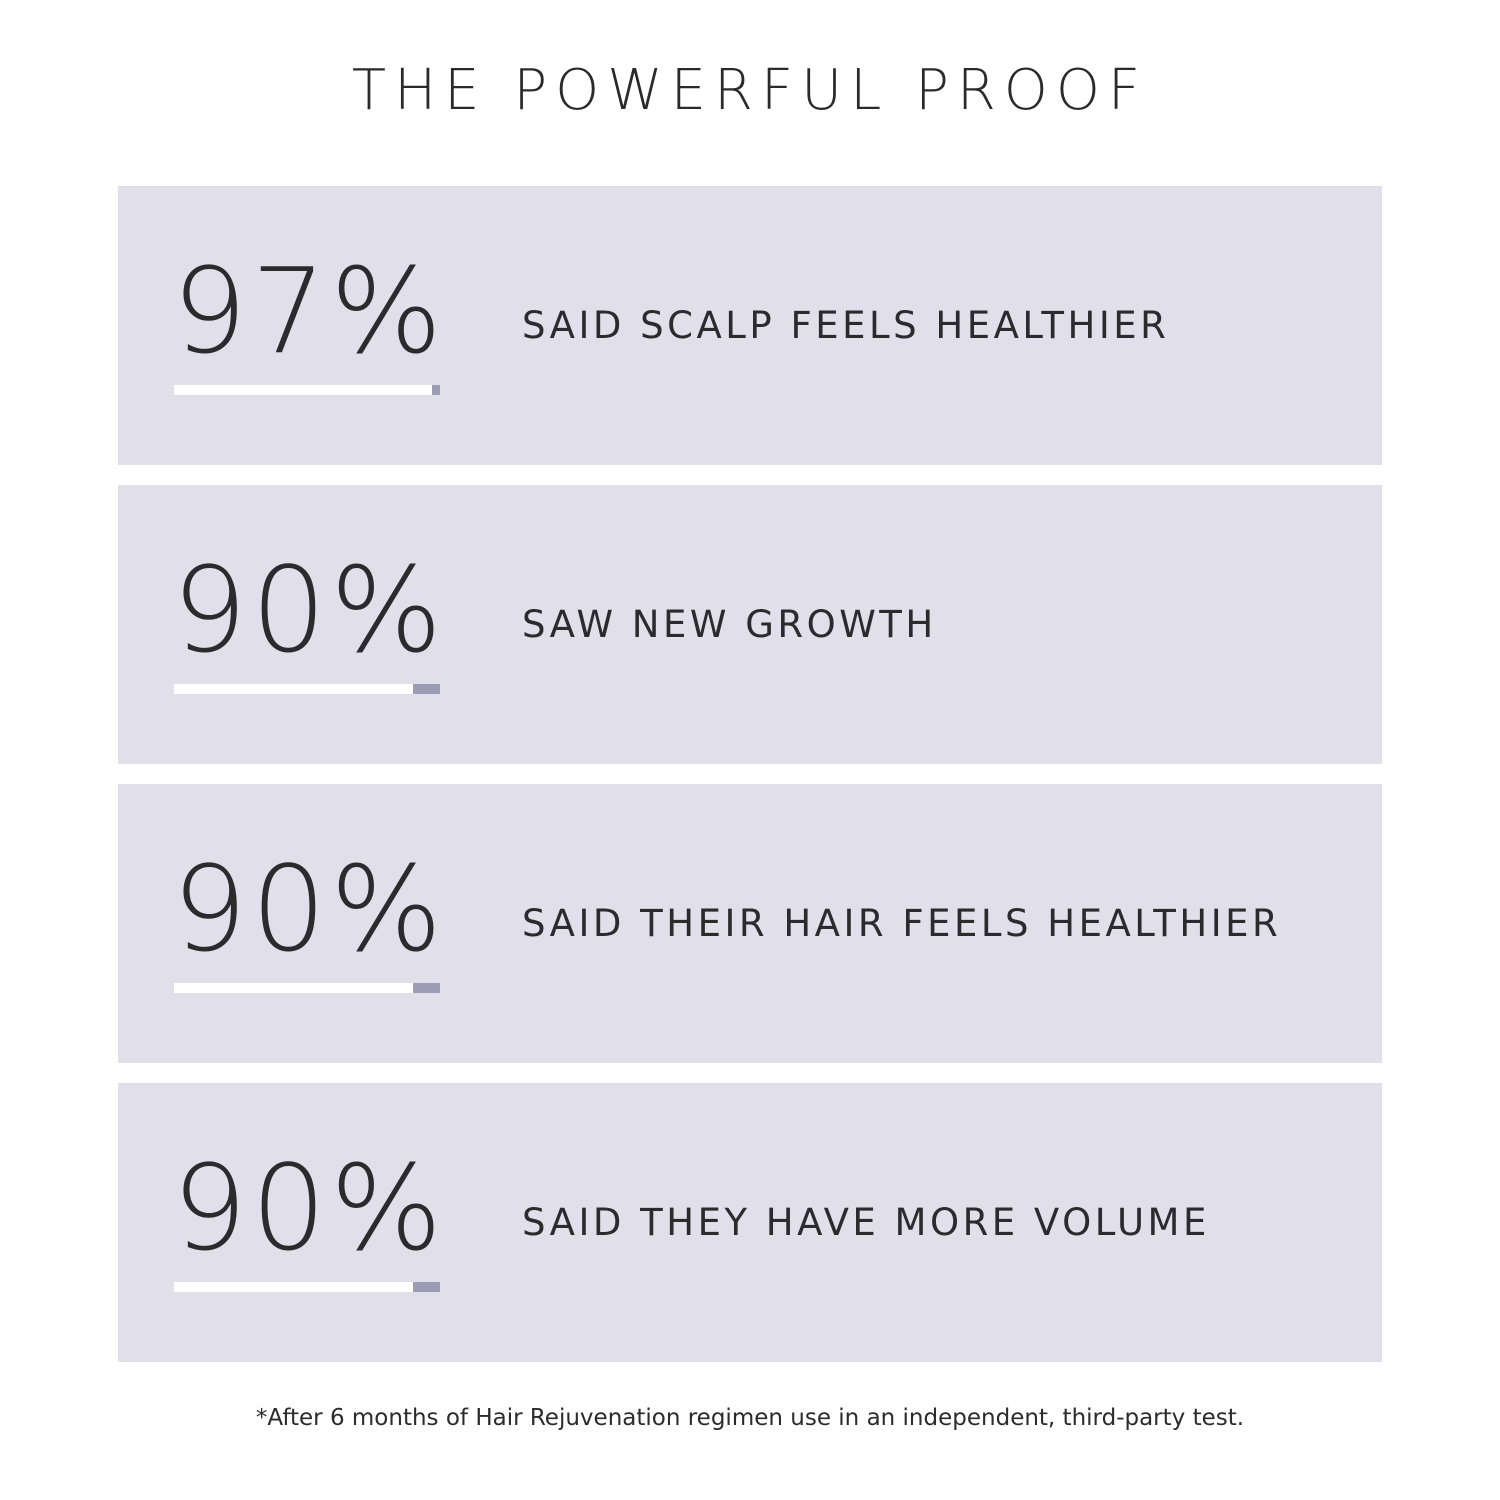 The image size is (1500, 1500). I want to click on stat-label: SAID THEY HAVE MORE VOLUME, so click(866, 1222).